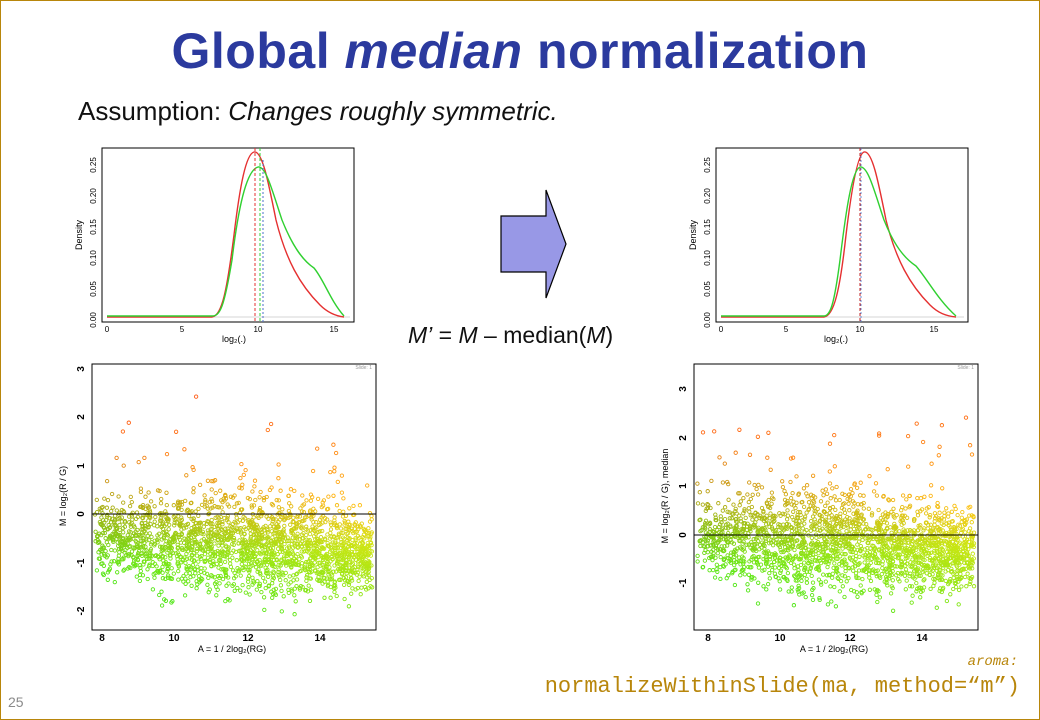  Describe the element at coordinates (721, 329) in the screenshot. I see `x-tick: 0` at that location.